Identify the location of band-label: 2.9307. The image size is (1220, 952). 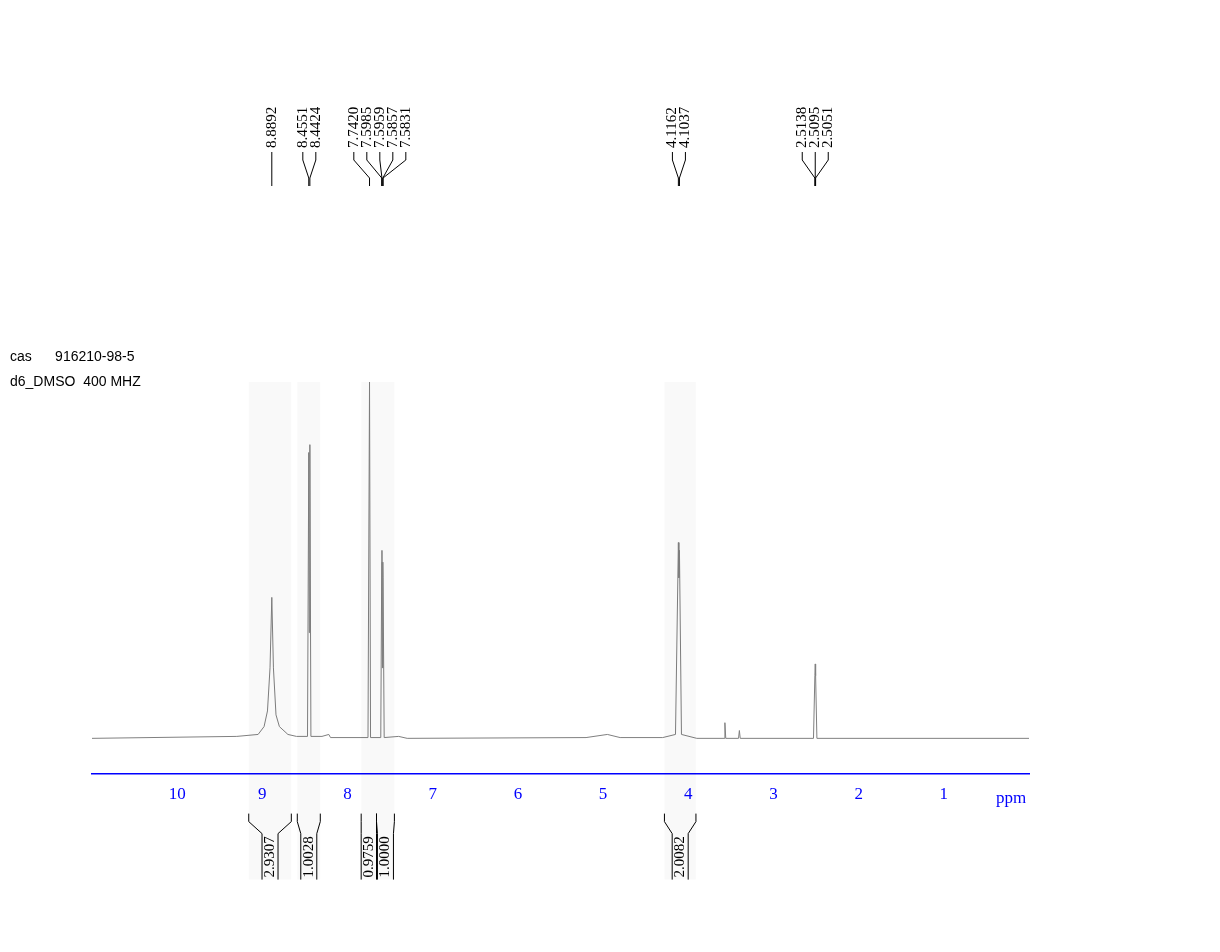
(268, 856).